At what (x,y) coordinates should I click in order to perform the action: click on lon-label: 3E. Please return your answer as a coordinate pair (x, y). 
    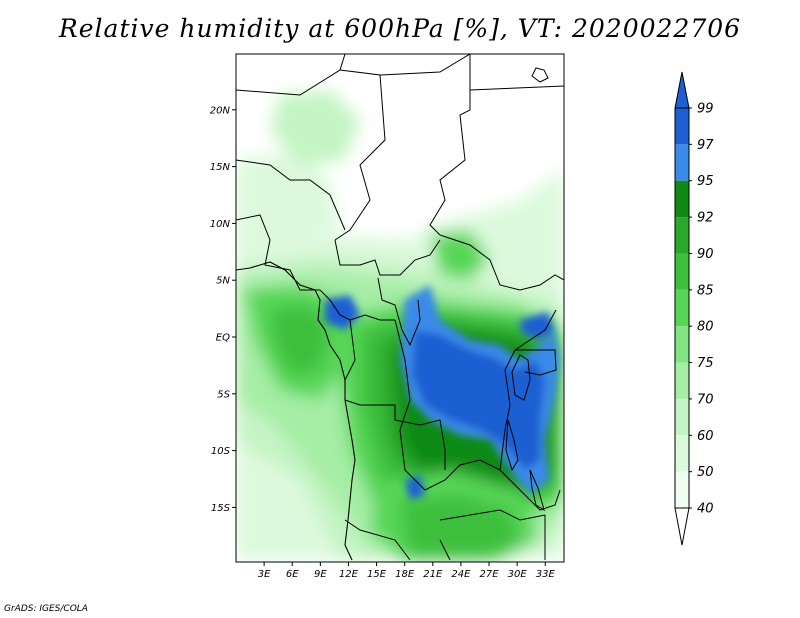
    Looking at the image, I should click on (264, 574).